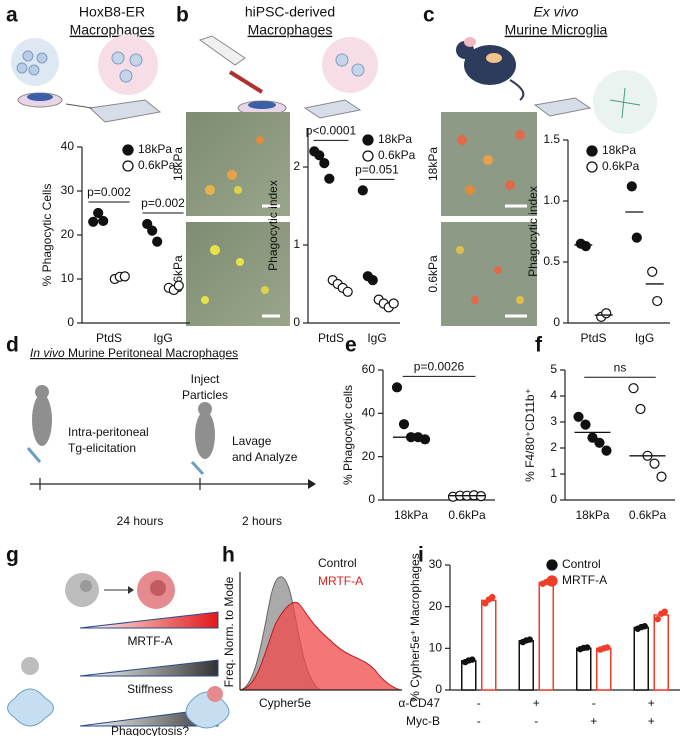 Image resolution: width=685 pixels, height=736 pixels. Describe the element at coordinates (348, 435) in the screenshot. I see `y-axis-label: % Phagocytic cells` at that location.